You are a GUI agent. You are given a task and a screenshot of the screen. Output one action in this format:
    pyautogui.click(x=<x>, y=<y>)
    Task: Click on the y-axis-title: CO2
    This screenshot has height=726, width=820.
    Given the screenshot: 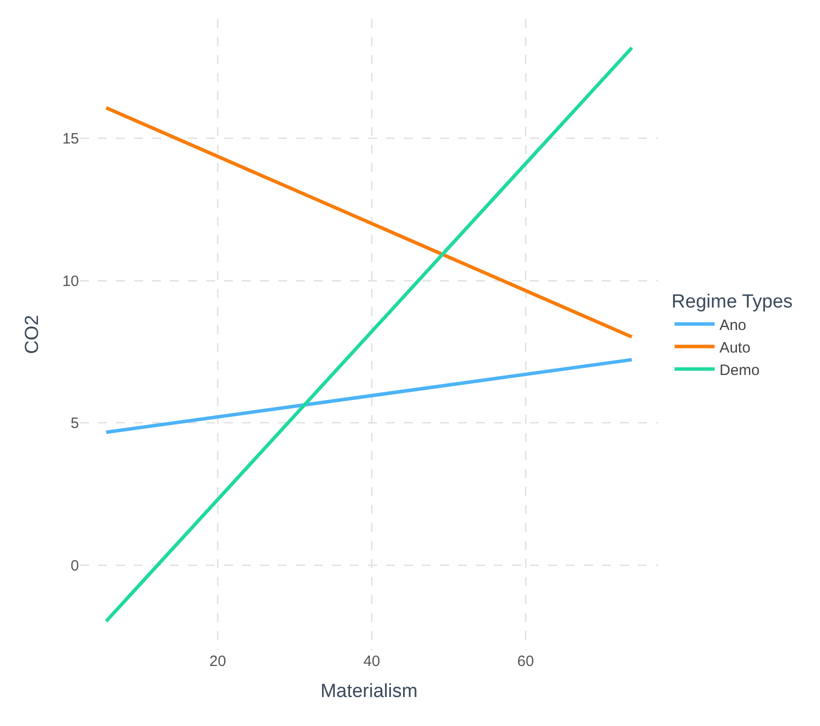 What is the action you would take?
    pyautogui.click(x=33, y=334)
    